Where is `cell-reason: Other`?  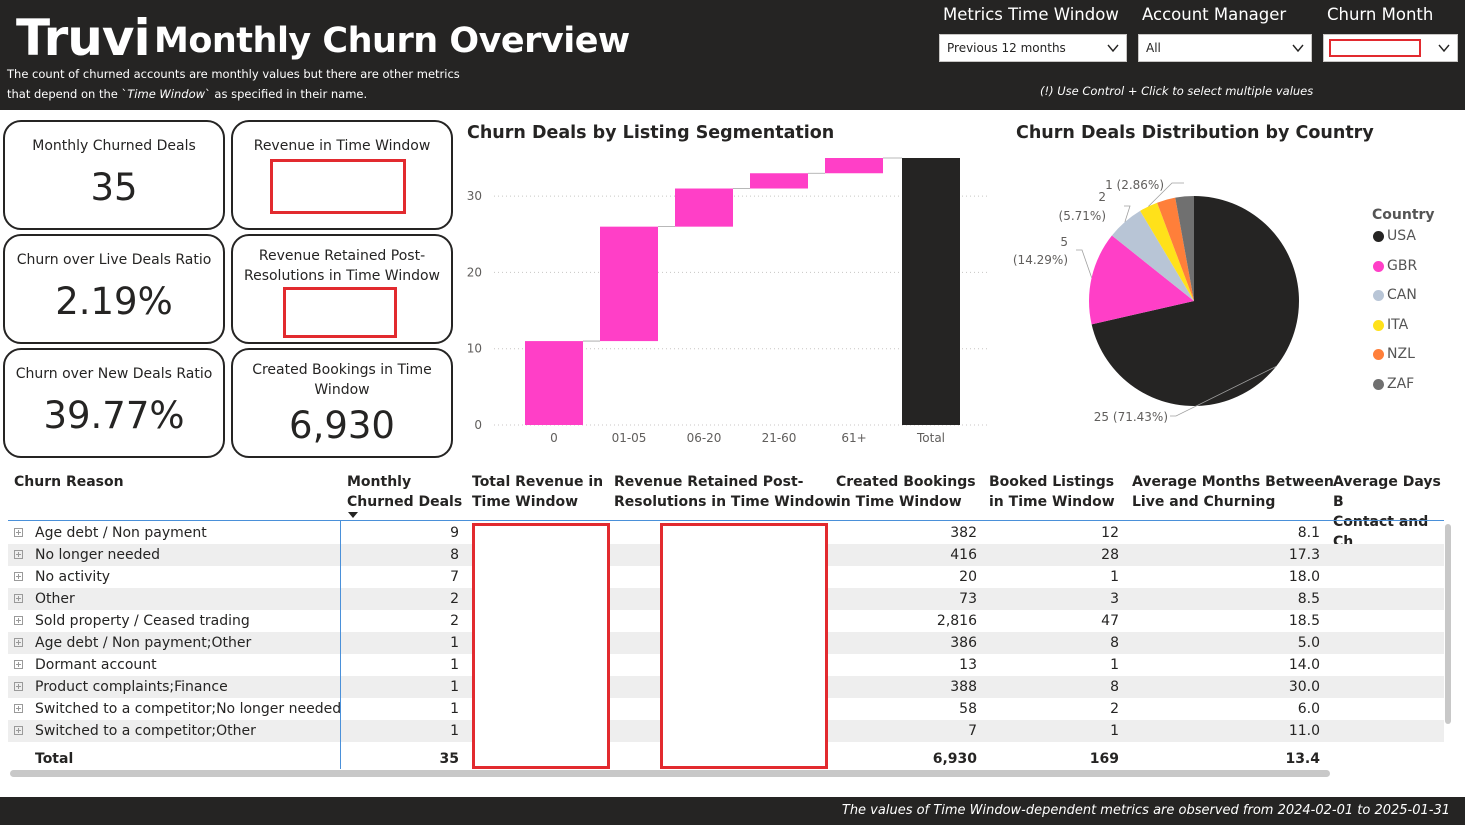
cell-reason: Other is located at coordinates (55, 599).